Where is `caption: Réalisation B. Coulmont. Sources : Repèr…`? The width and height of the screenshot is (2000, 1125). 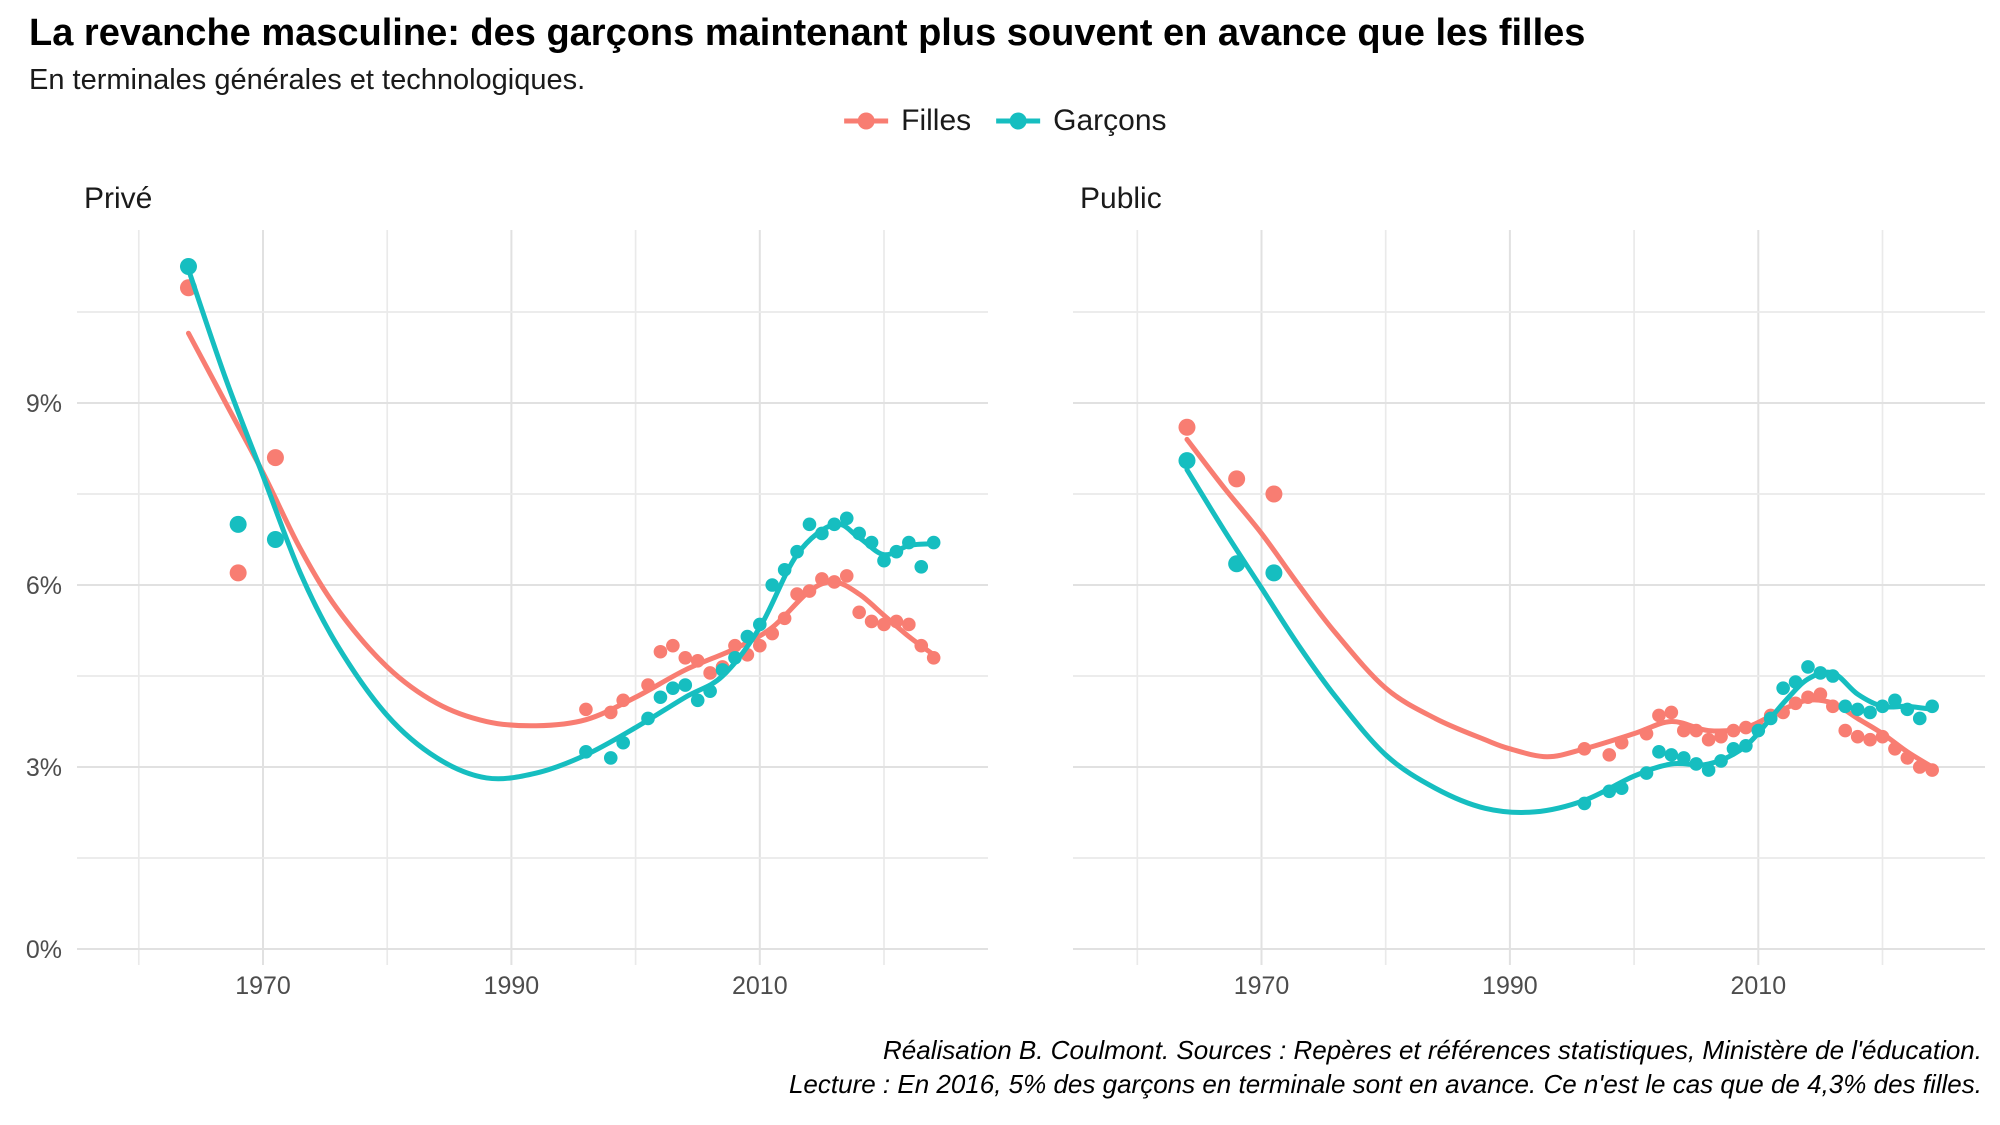 caption: Réalisation B. Coulmont. Sources : Repèr… is located at coordinates (1385, 1067).